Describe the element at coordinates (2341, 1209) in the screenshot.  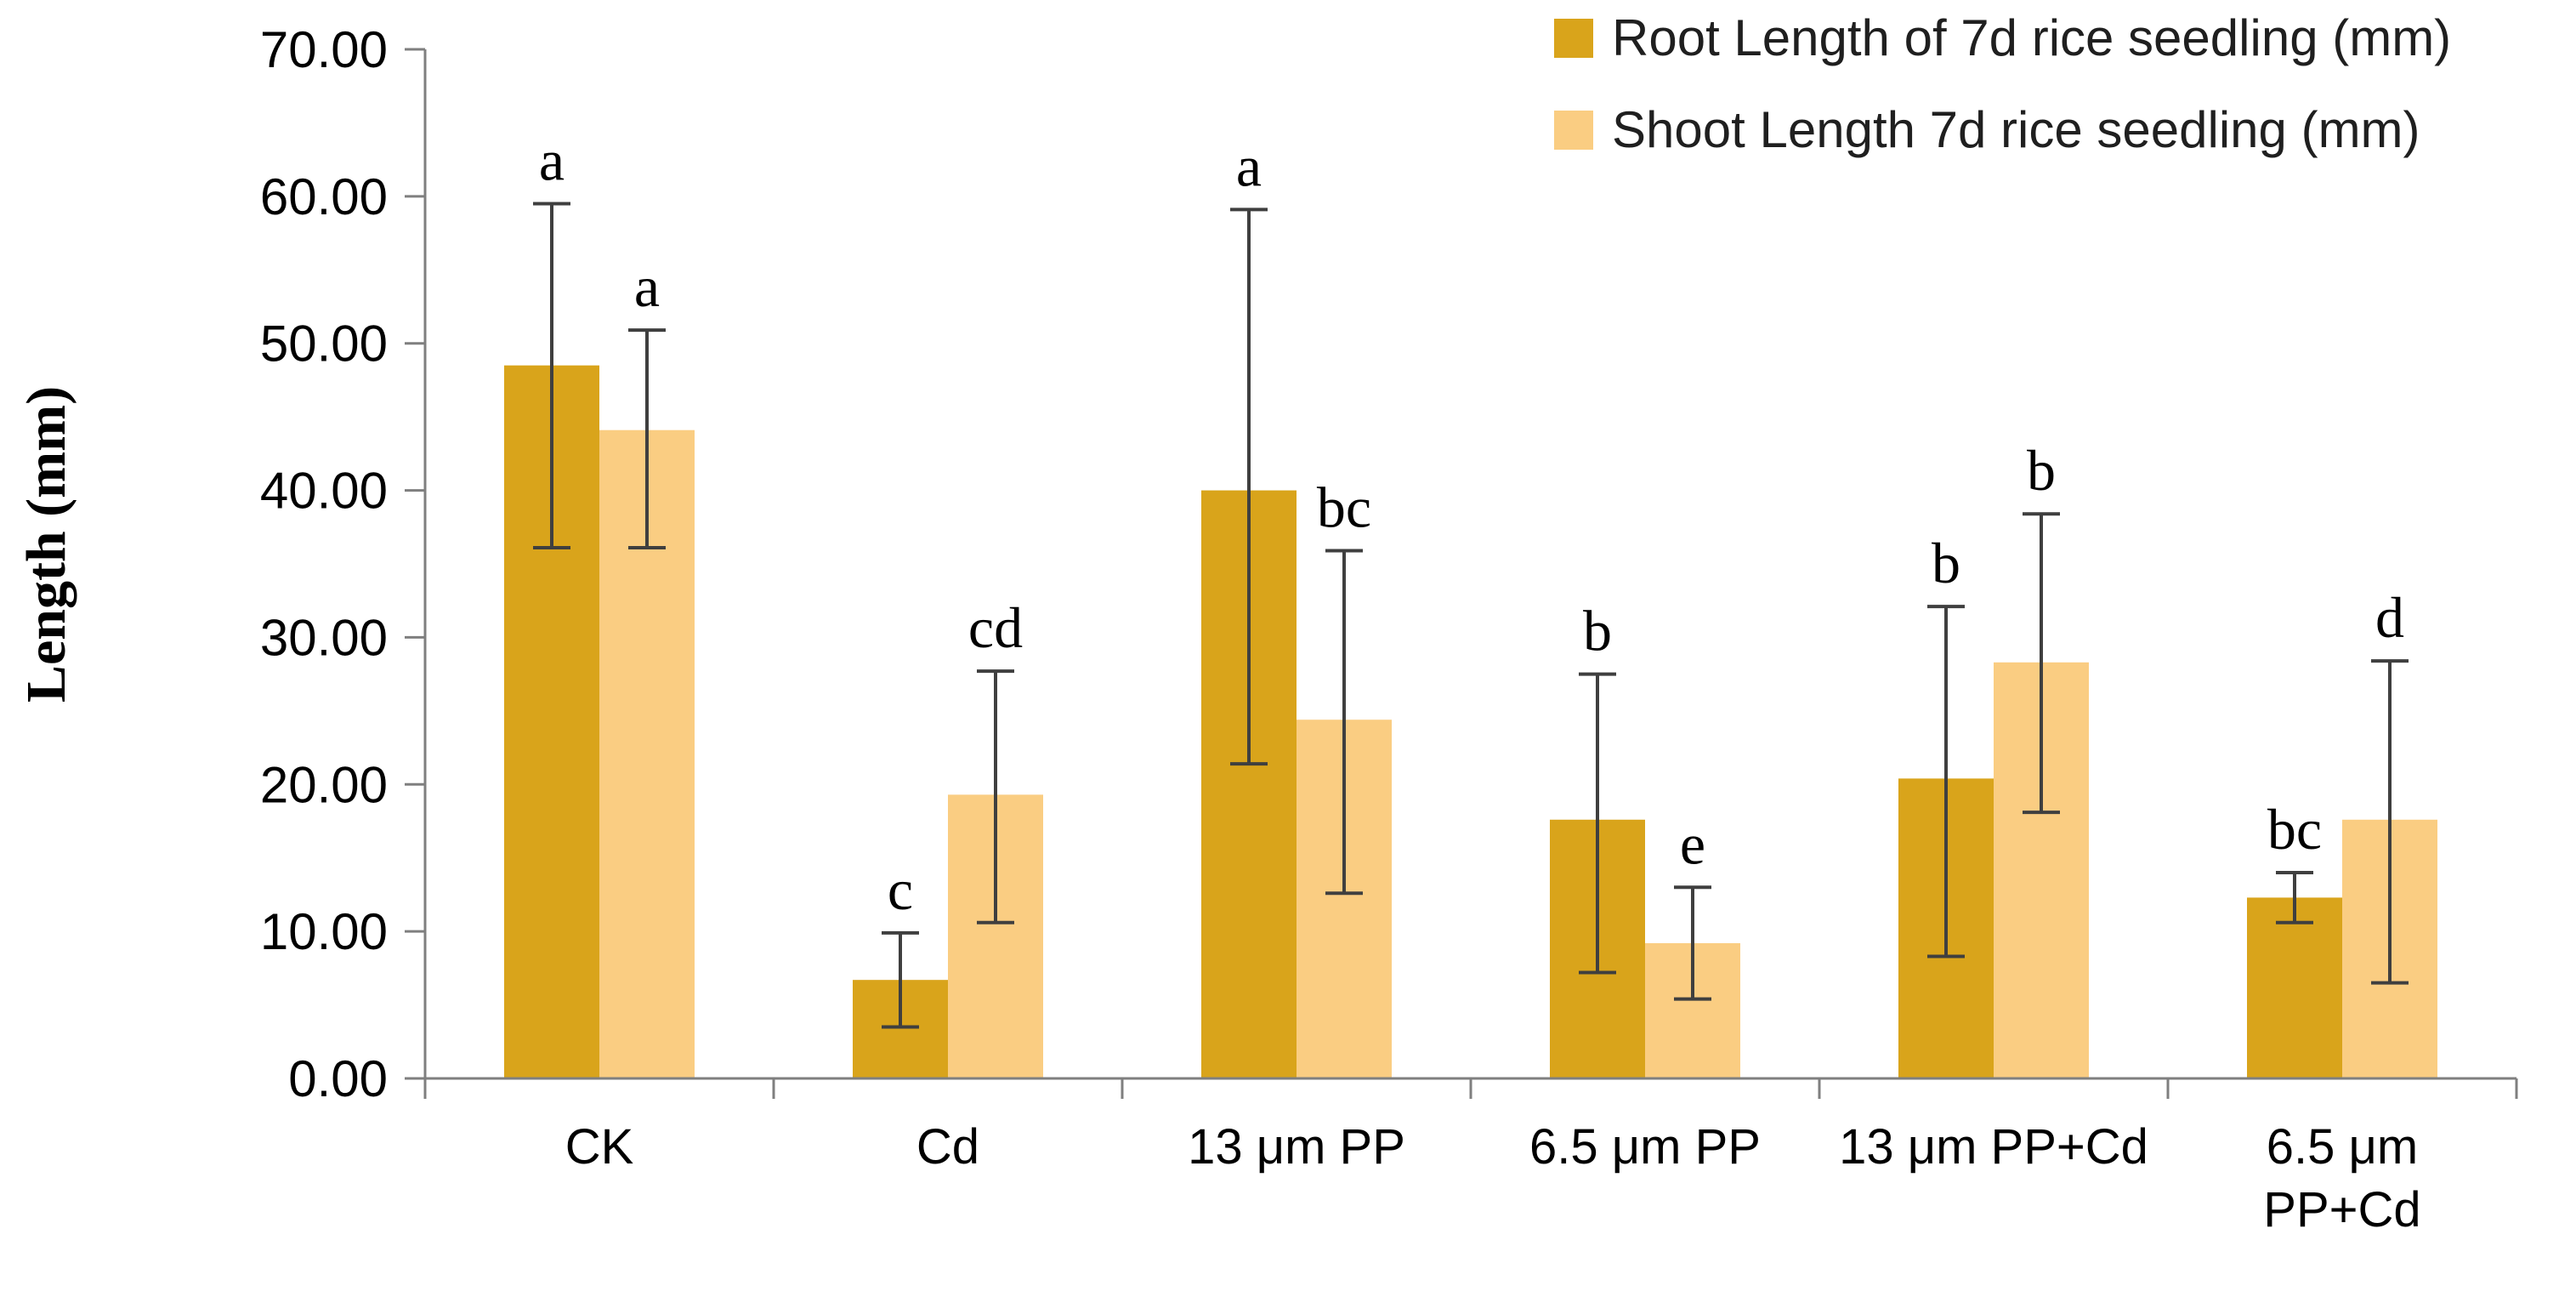
I see `x-category-label: PP+Cd` at that location.